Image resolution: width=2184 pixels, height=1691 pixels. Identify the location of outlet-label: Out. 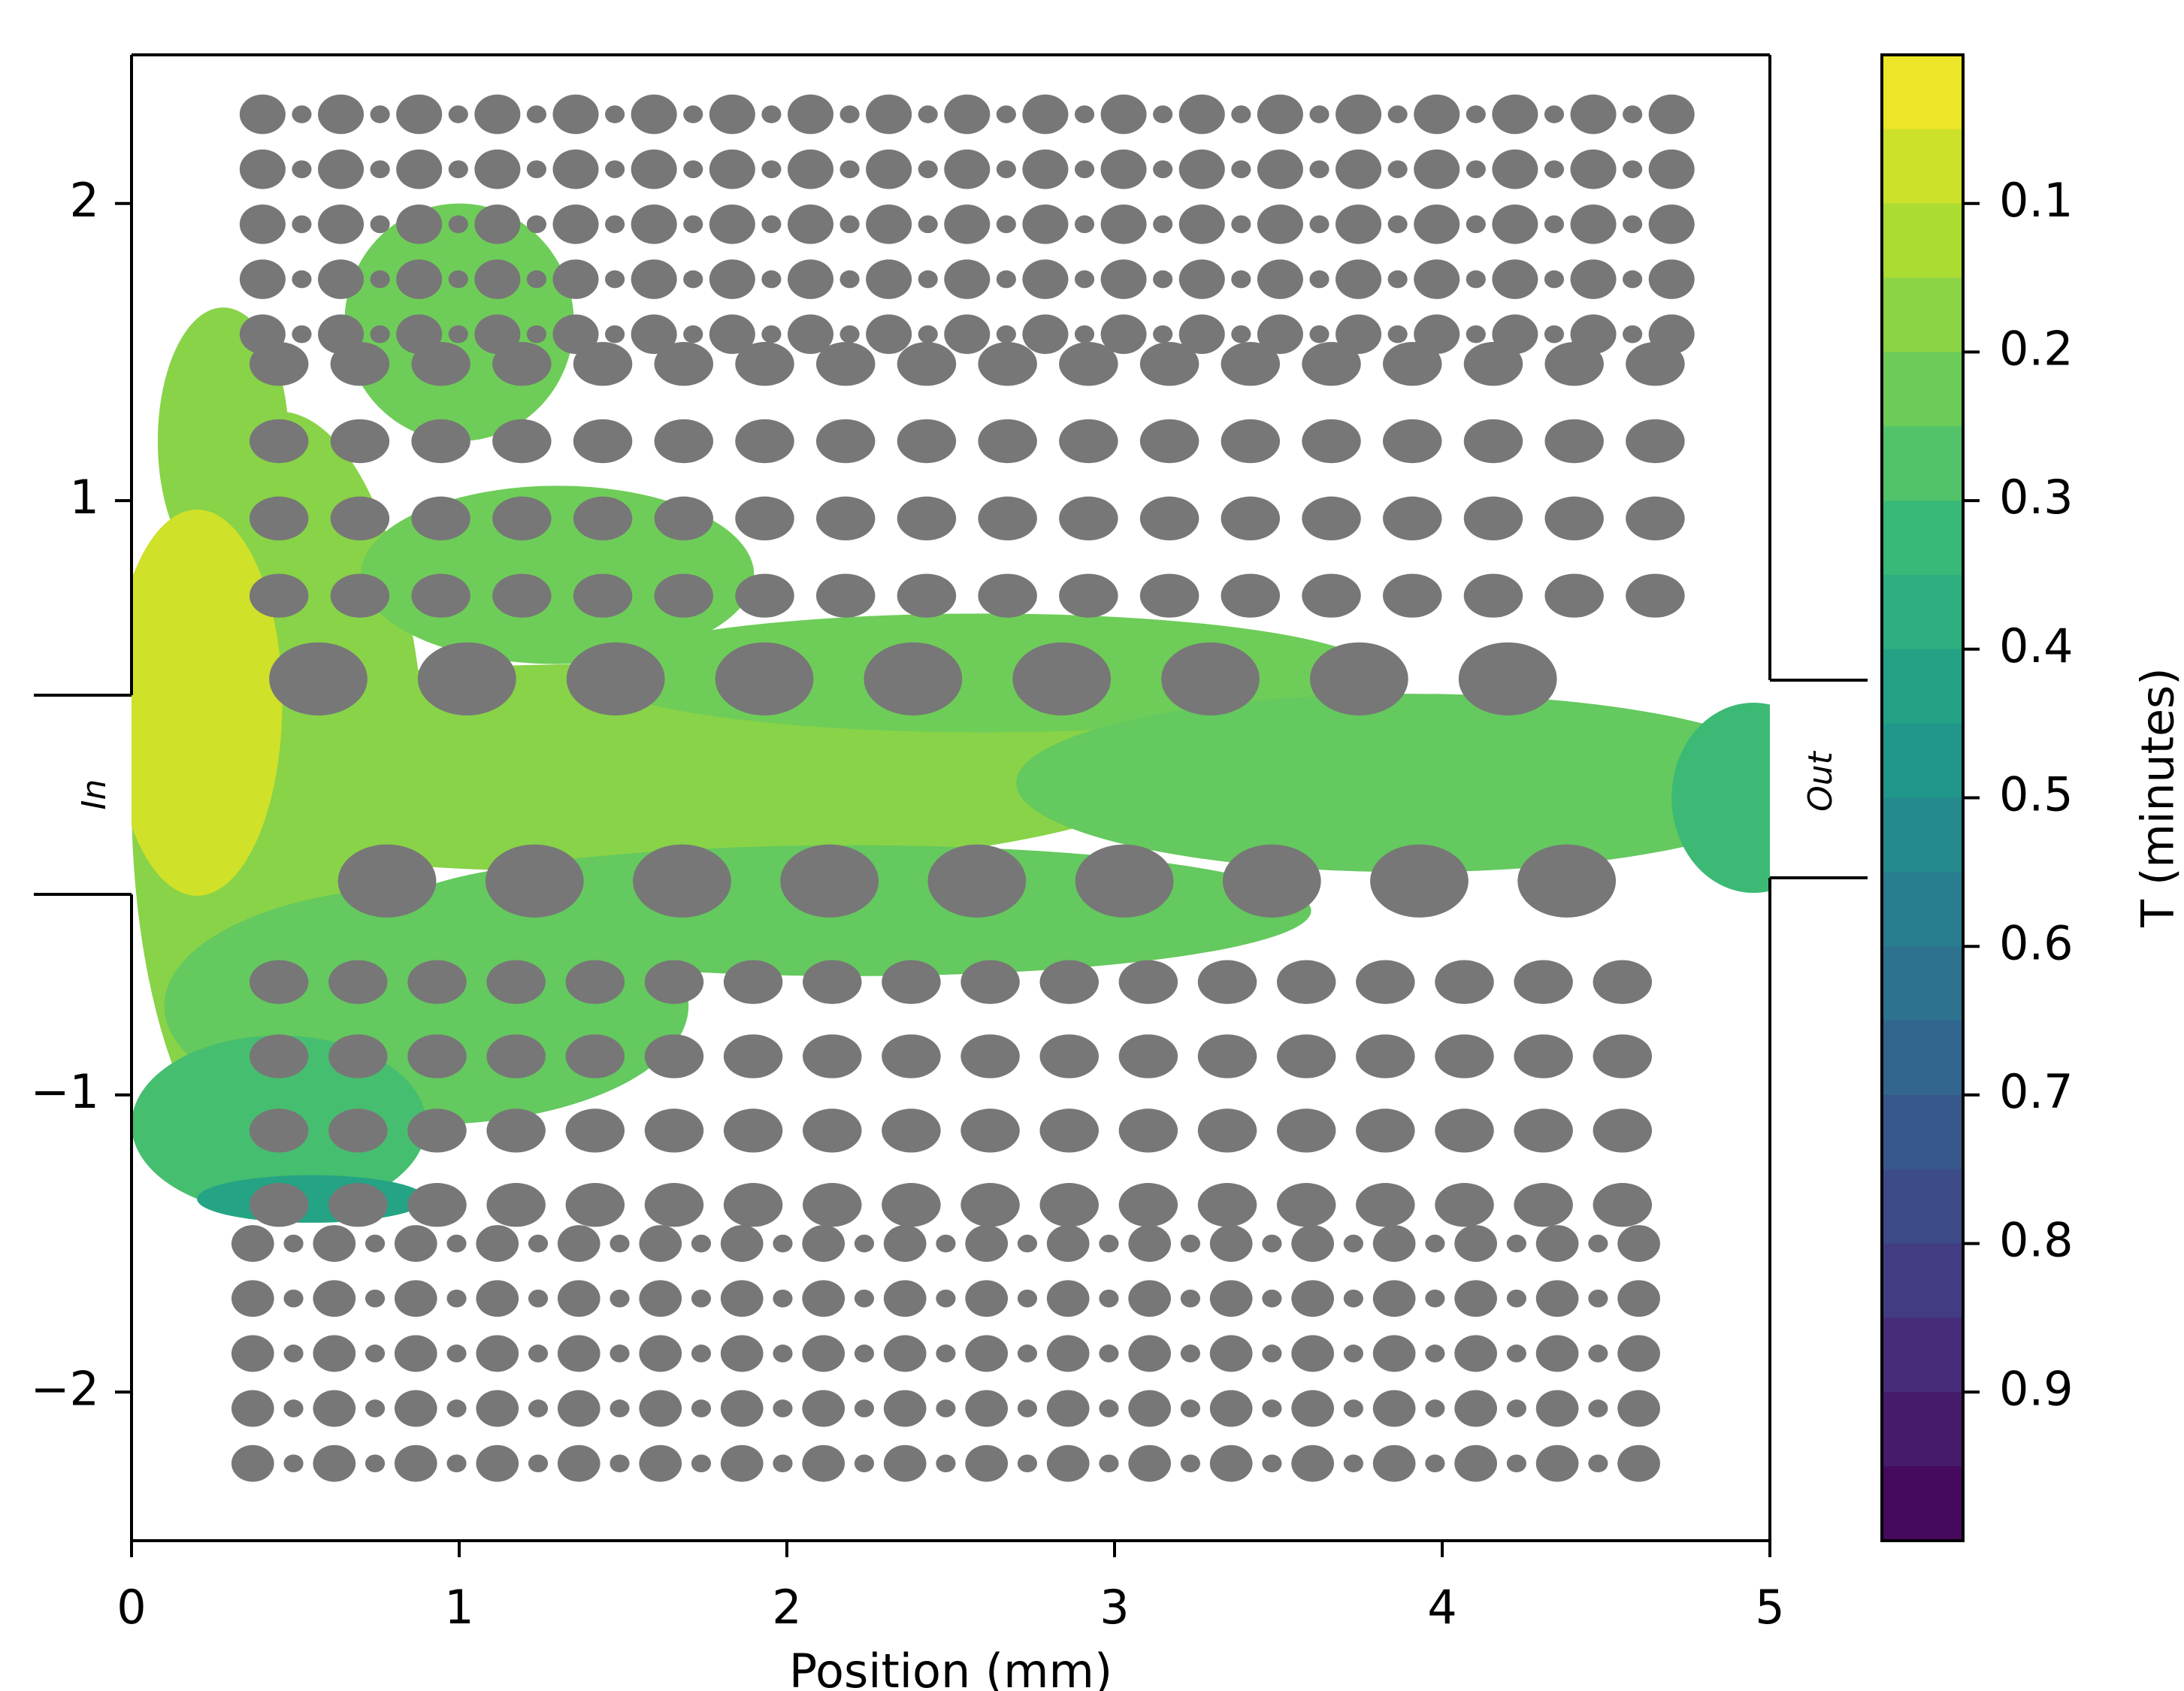
(1820, 781).